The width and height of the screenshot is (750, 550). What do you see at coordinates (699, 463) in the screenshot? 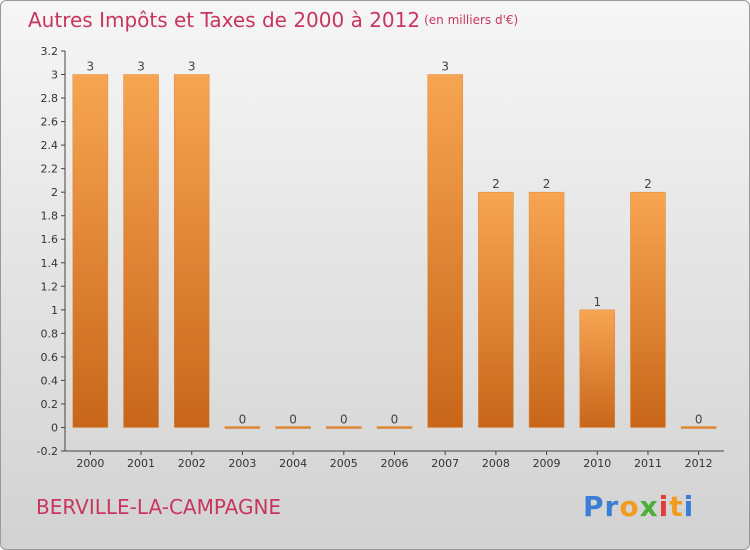
I see `x-tick-label: 2012` at bounding box center [699, 463].